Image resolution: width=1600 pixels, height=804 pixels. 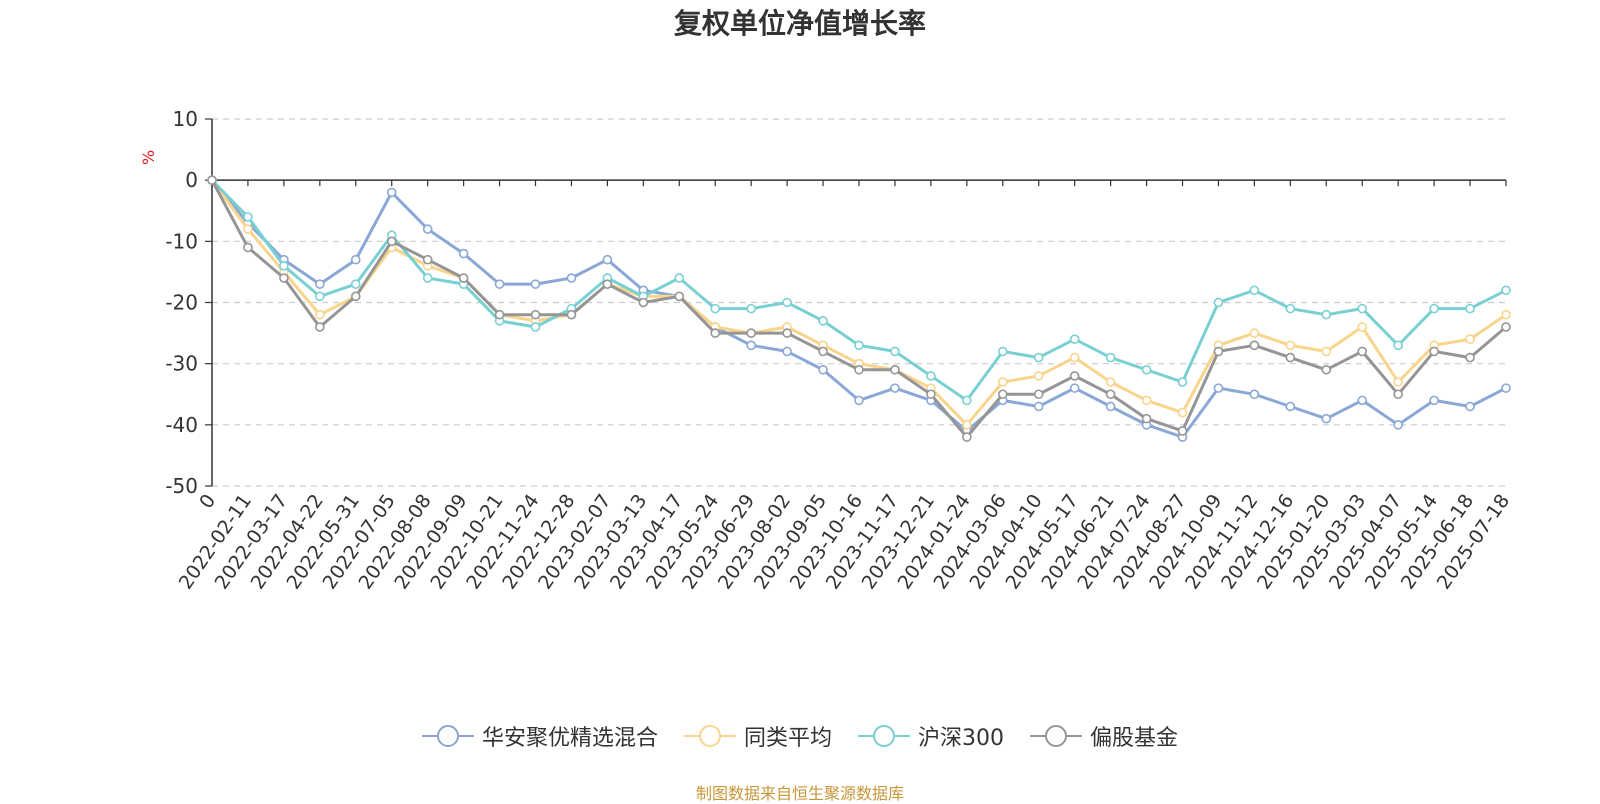 I want to click on legend-label: 偏股基金, so click(x=1134, y=738).